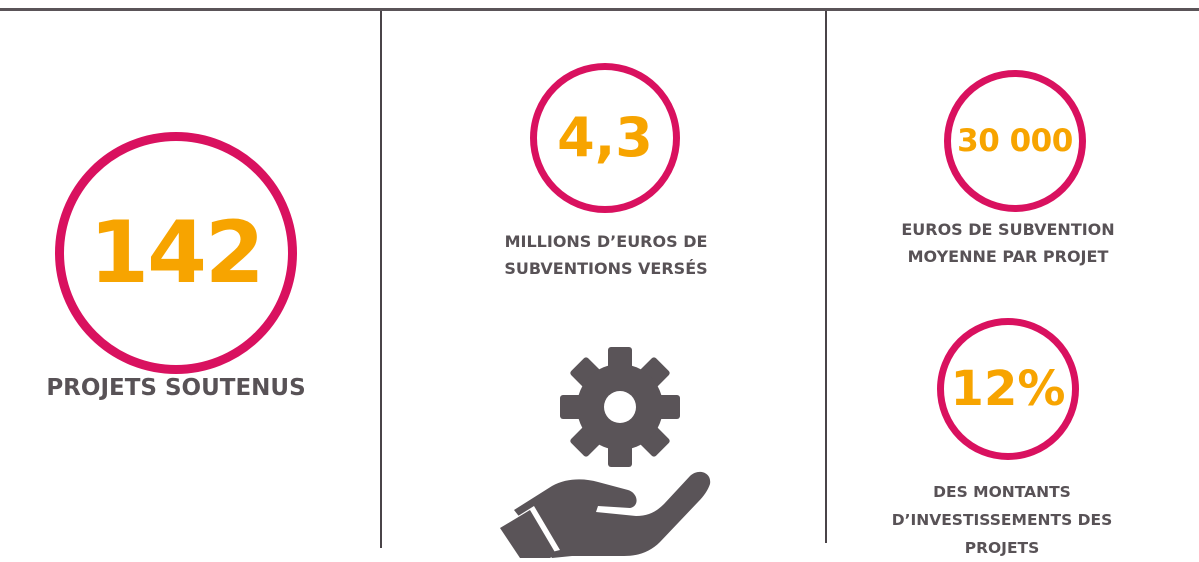 Image resolution: width=1199 pixels, height=562 pixels. I want to click on share-caption-line-2: D’INVESTISSEMENTS DES, so click(1002, 520).